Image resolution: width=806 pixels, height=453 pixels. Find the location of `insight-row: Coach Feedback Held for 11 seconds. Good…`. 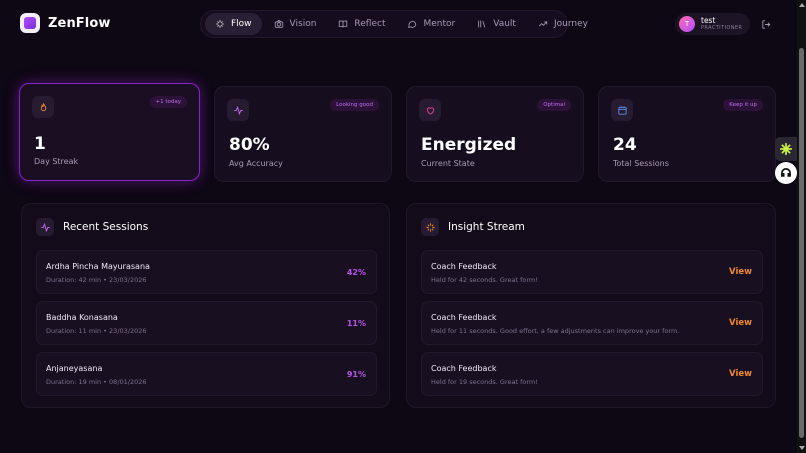

insight-row: Coach Feedback Held for 11 seconds. Good… is located at coordinates (592, 323).